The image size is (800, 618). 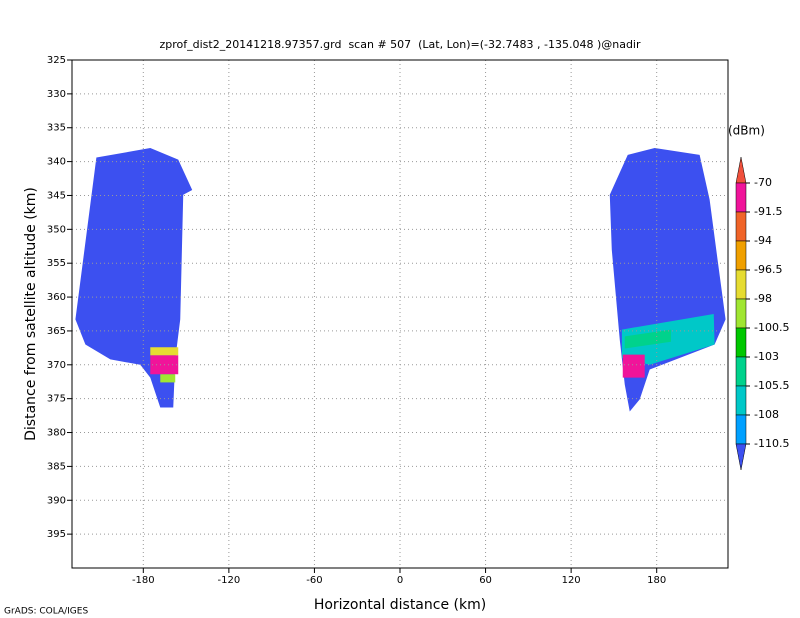 What do you see at coordinates (46, 612) in the screenshot?
I see `footer: GrADS: COLA/IGES` at bounding box center [46, 612].